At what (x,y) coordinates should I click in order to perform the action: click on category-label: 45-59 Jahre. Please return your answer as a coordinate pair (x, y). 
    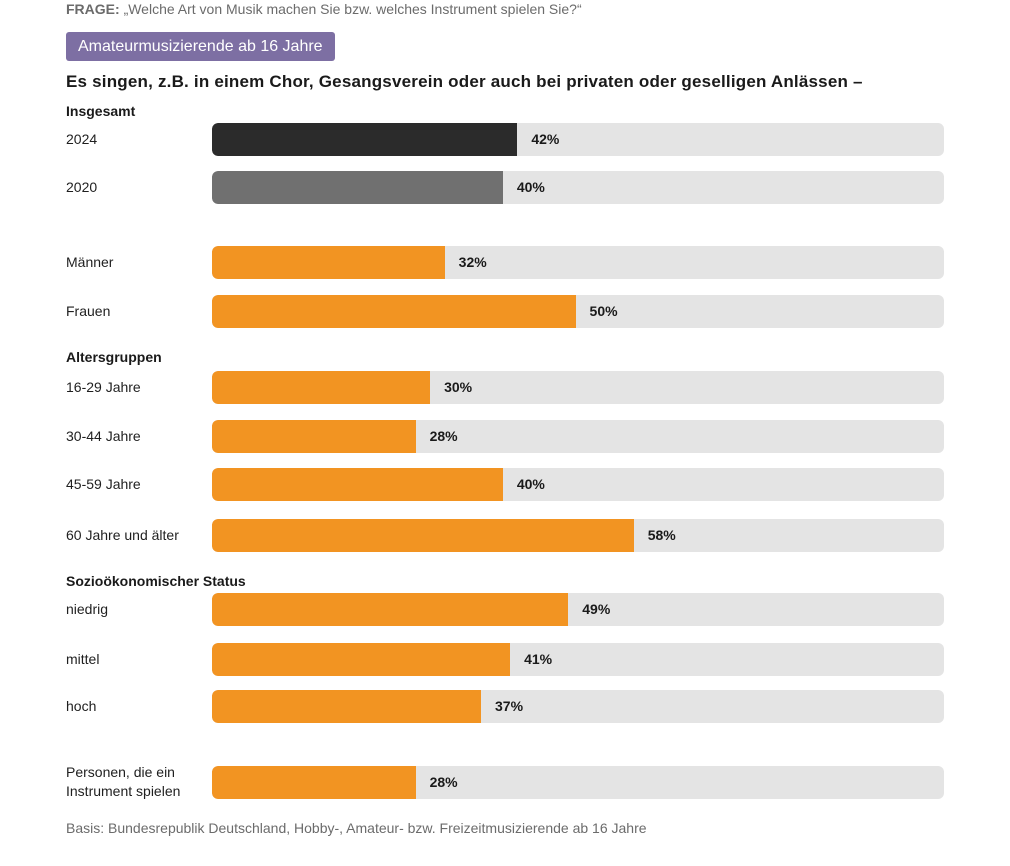
    Looking at the image, I should click on (103, 483).